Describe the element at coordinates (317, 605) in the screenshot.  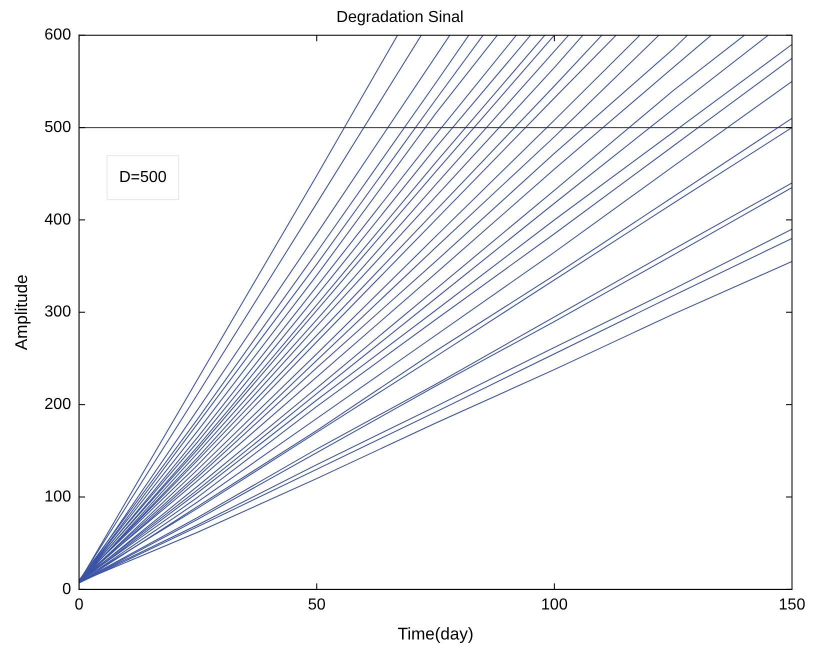
I see `x-tick-label: 50` at that location.